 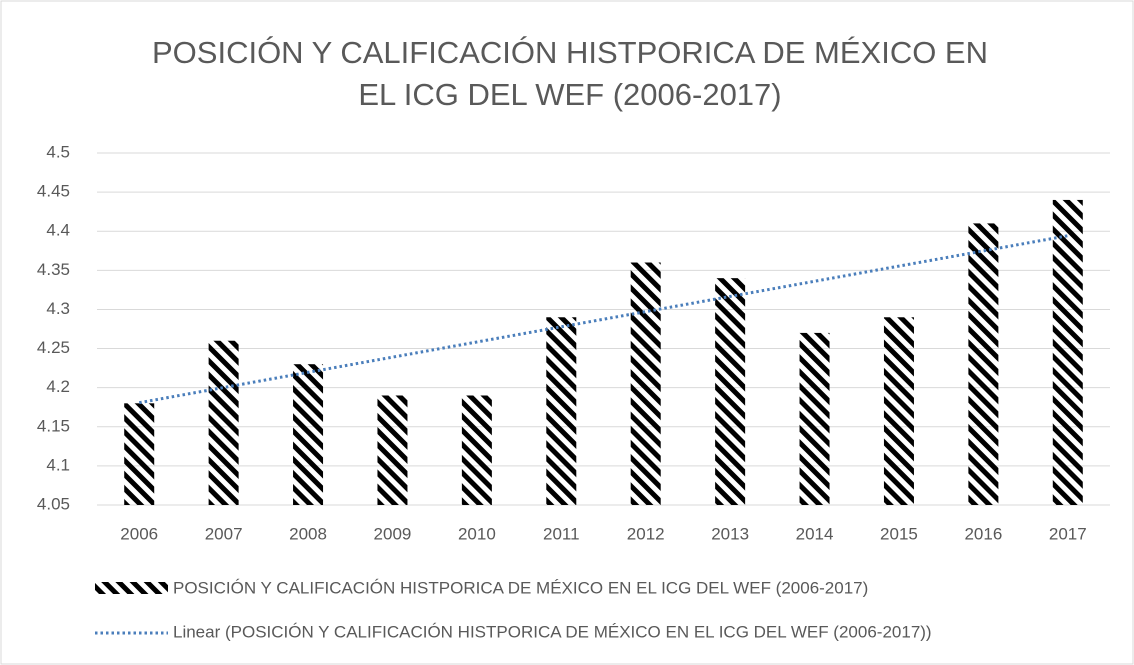 I want to click on x-tick-label: 2010, so click(x=477, y=533).